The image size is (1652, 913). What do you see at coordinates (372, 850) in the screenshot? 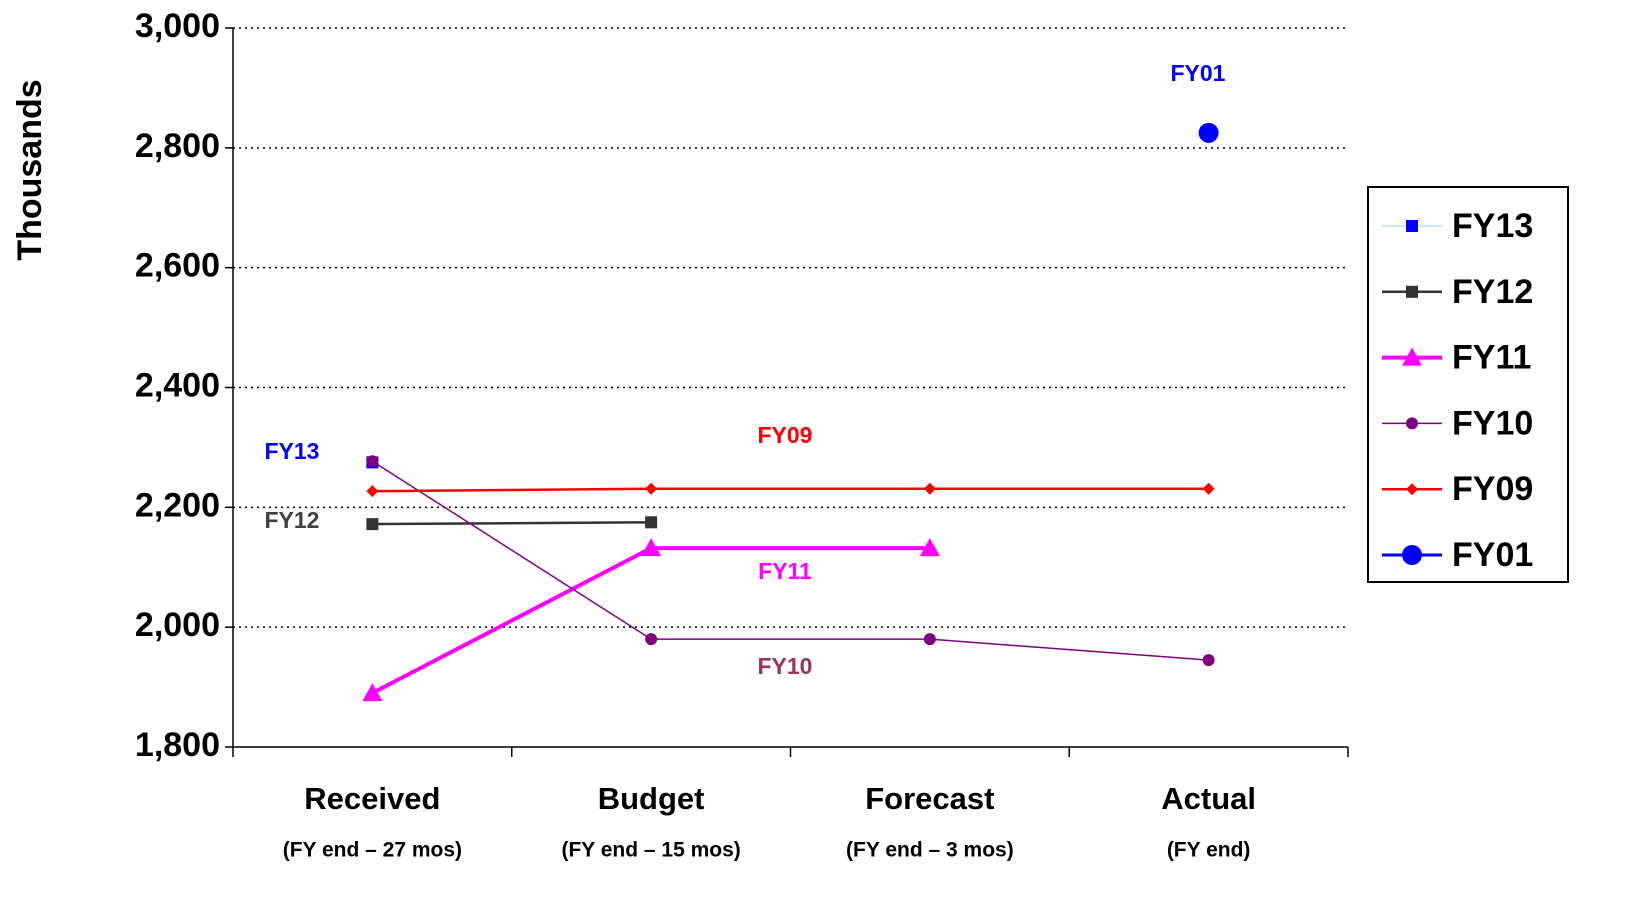
I see `x-tick-note: (FY end – 27 mos)` at bounding box center [372, 850].